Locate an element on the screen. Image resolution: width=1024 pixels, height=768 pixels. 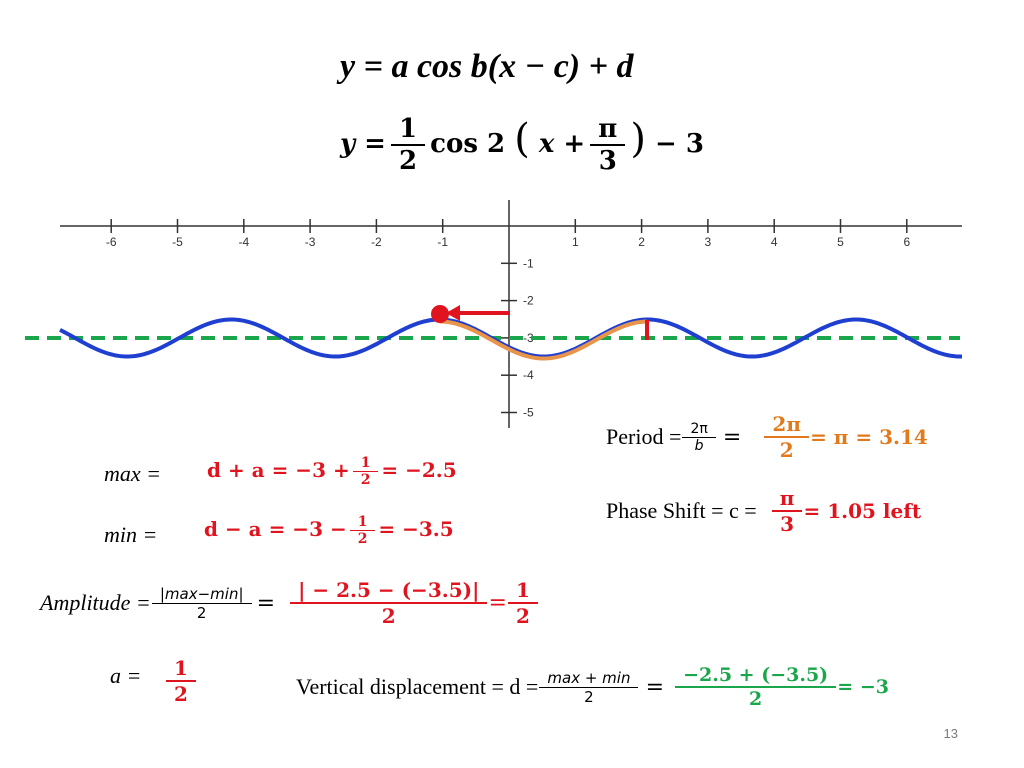
period-result: = π = 3.14 is located at coordinates (869, 437).